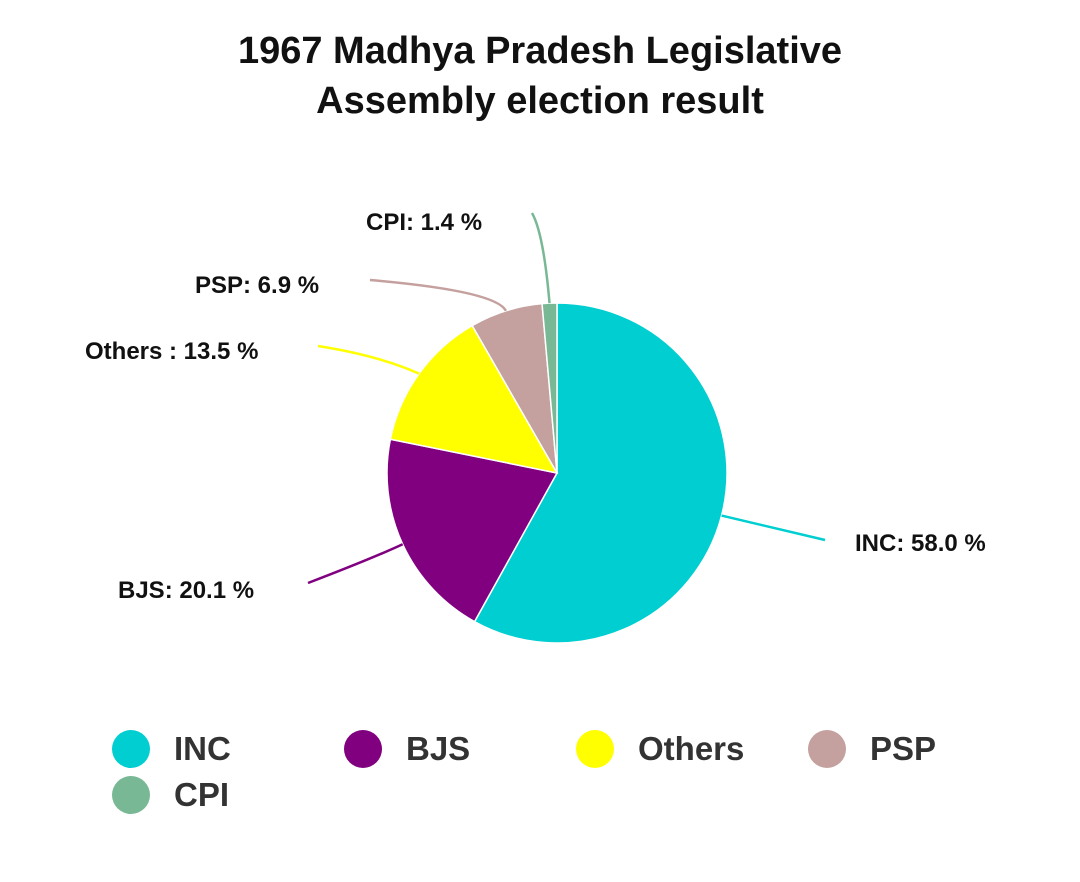 The height and width of the screenshot is (882, 1080). I want to click on label-cpi: CPI: 1.4 %, so click(424, 222).